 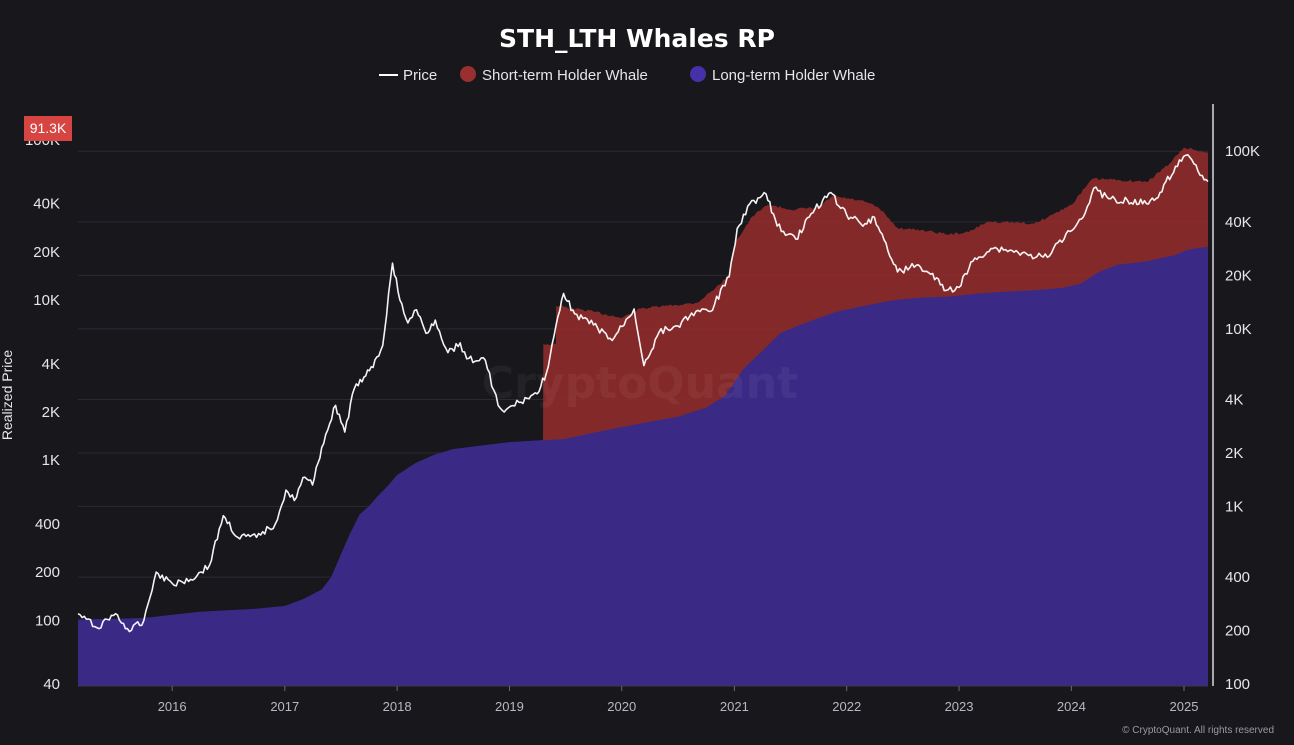 What do you see at coordinates (637, 38) in the screenshot?
I see `chart-title: STH_LTH Whales RP` at bounding box center [637, 38].